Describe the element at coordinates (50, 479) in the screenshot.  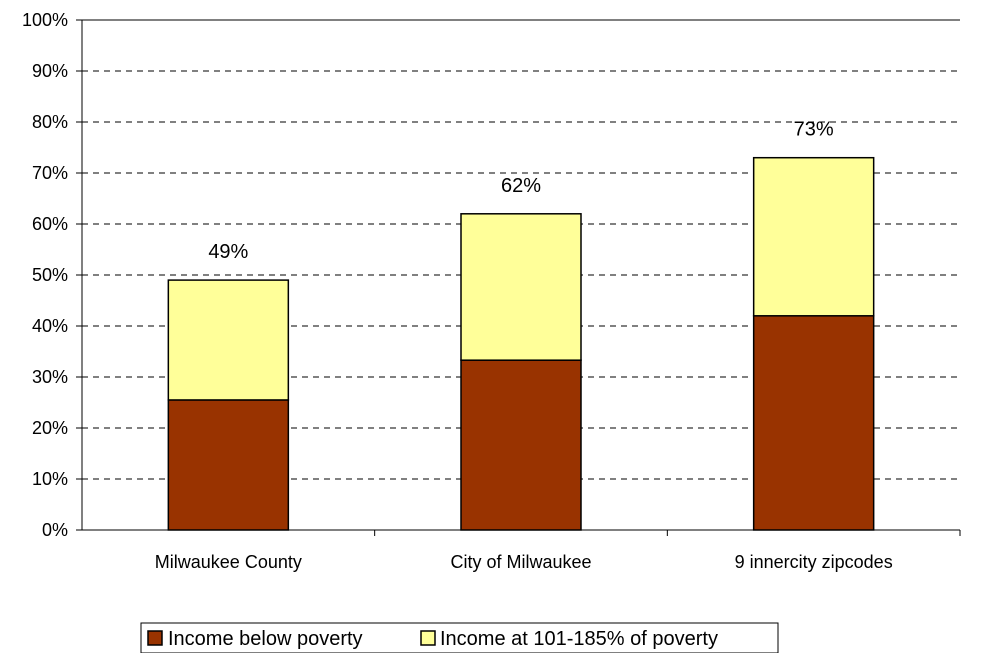
I see `y-tick-label: 10%` at that location.